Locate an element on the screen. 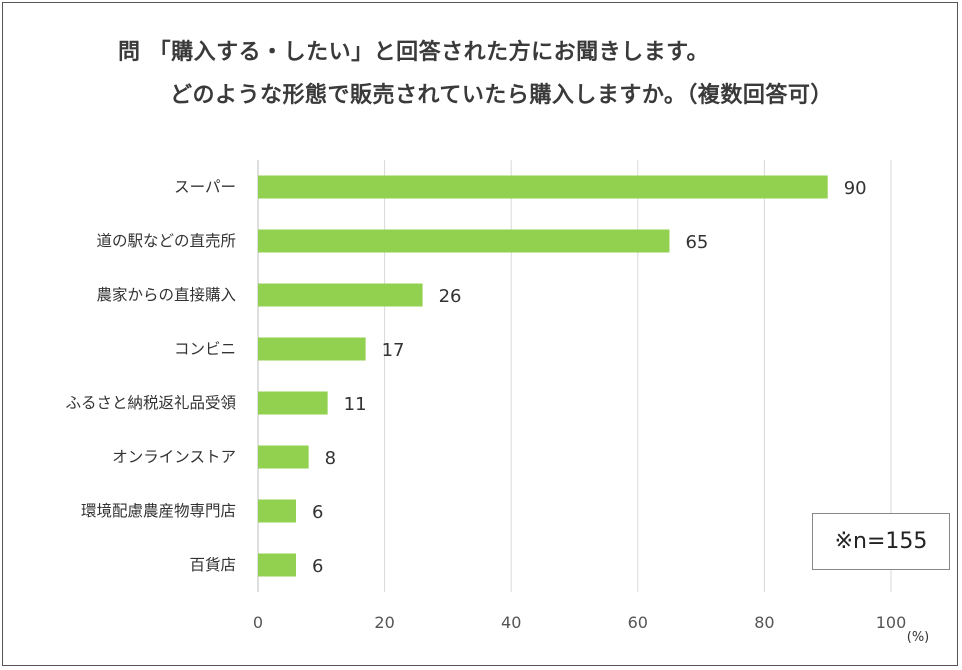  category-label-3: 農家からの直接購入 is located at coordinates (166, 295).